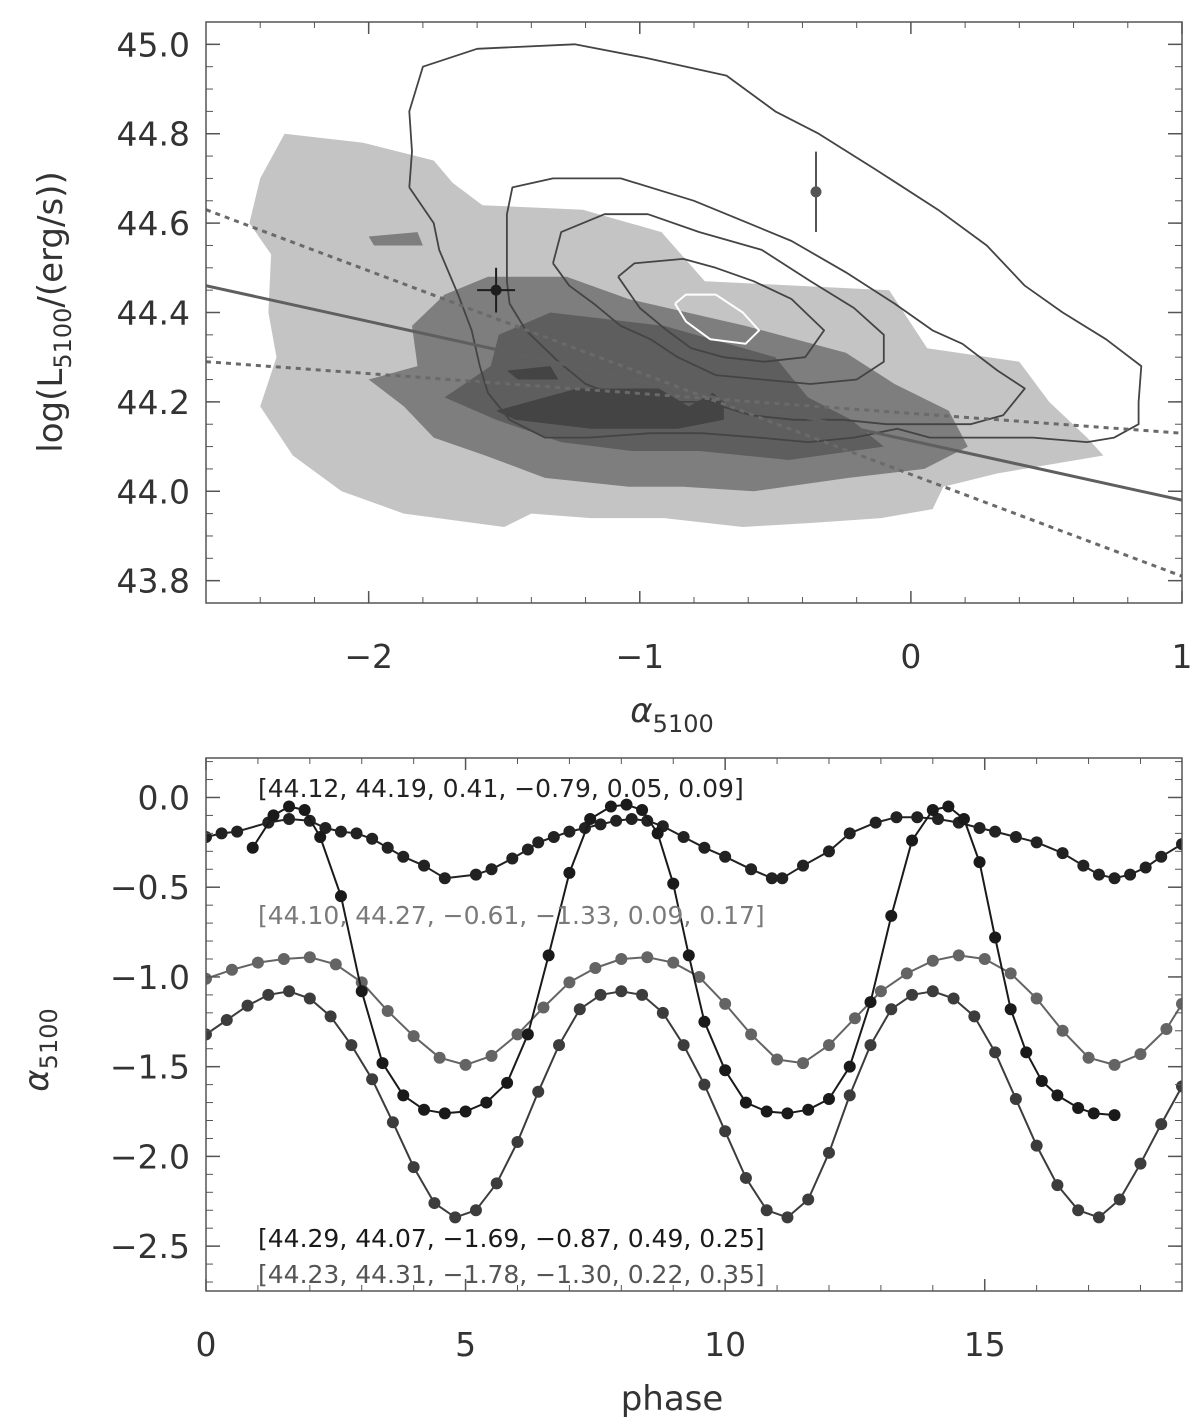 The image size is (1200, 1419). What do you see at coordinates (368, 656) in the screenshot?
I see `top-xtick-label: −2` at bounding box center [368, 656].